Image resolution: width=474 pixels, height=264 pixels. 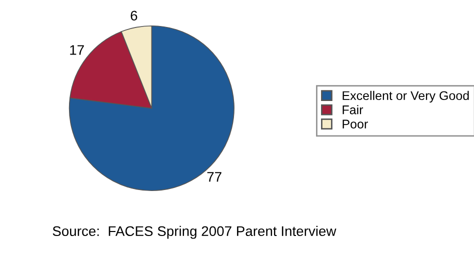 I want to click on data-label: 77, so click(x=214, y=177).